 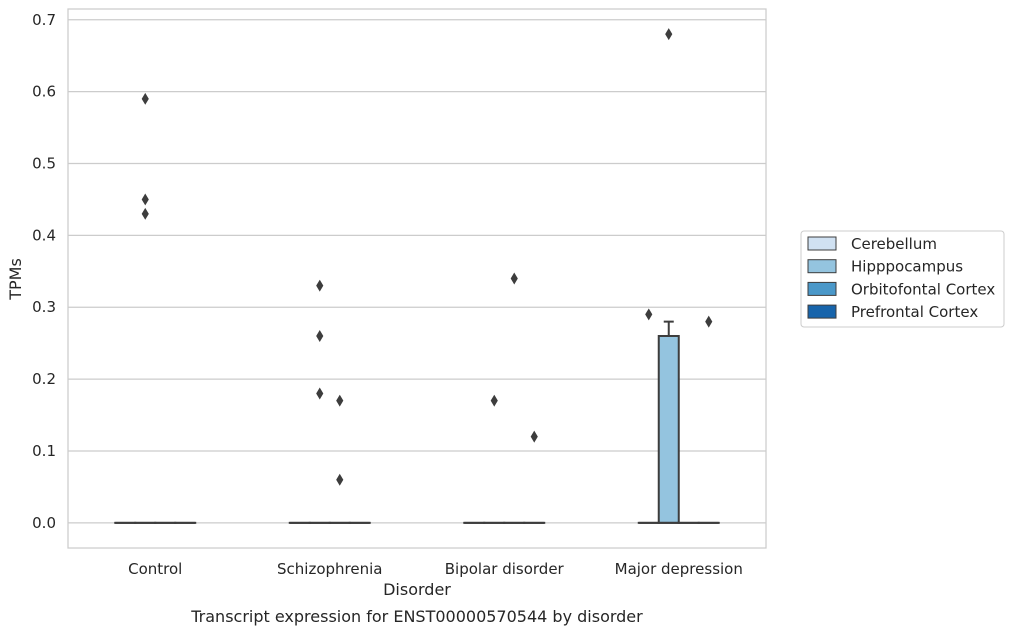 I want to click on y-tick-label: 0.6, so click(x=44, y=92).